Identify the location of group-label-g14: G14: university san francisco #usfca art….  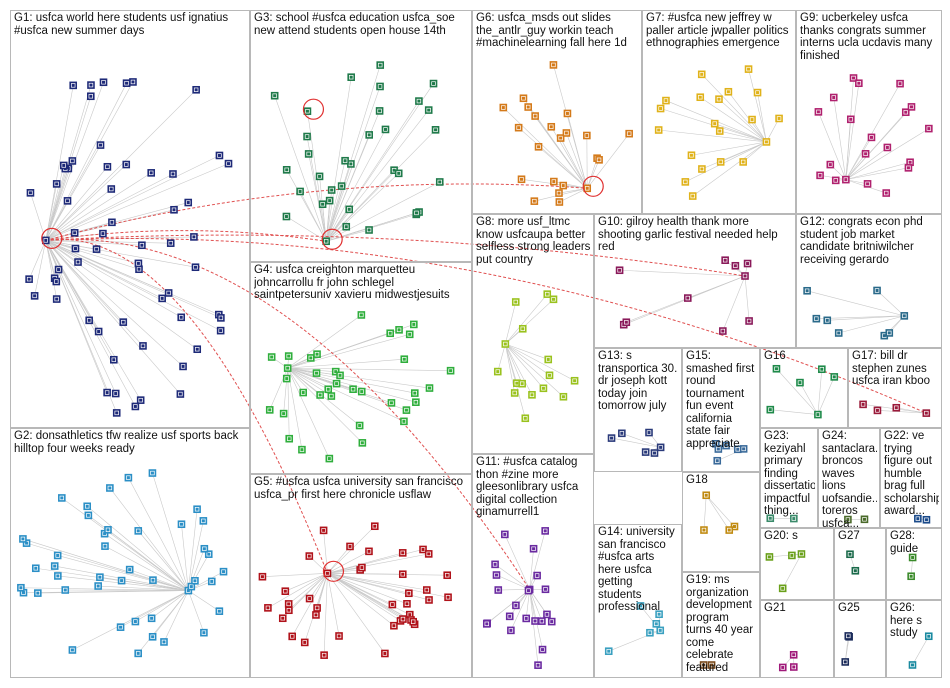
(638, 569).